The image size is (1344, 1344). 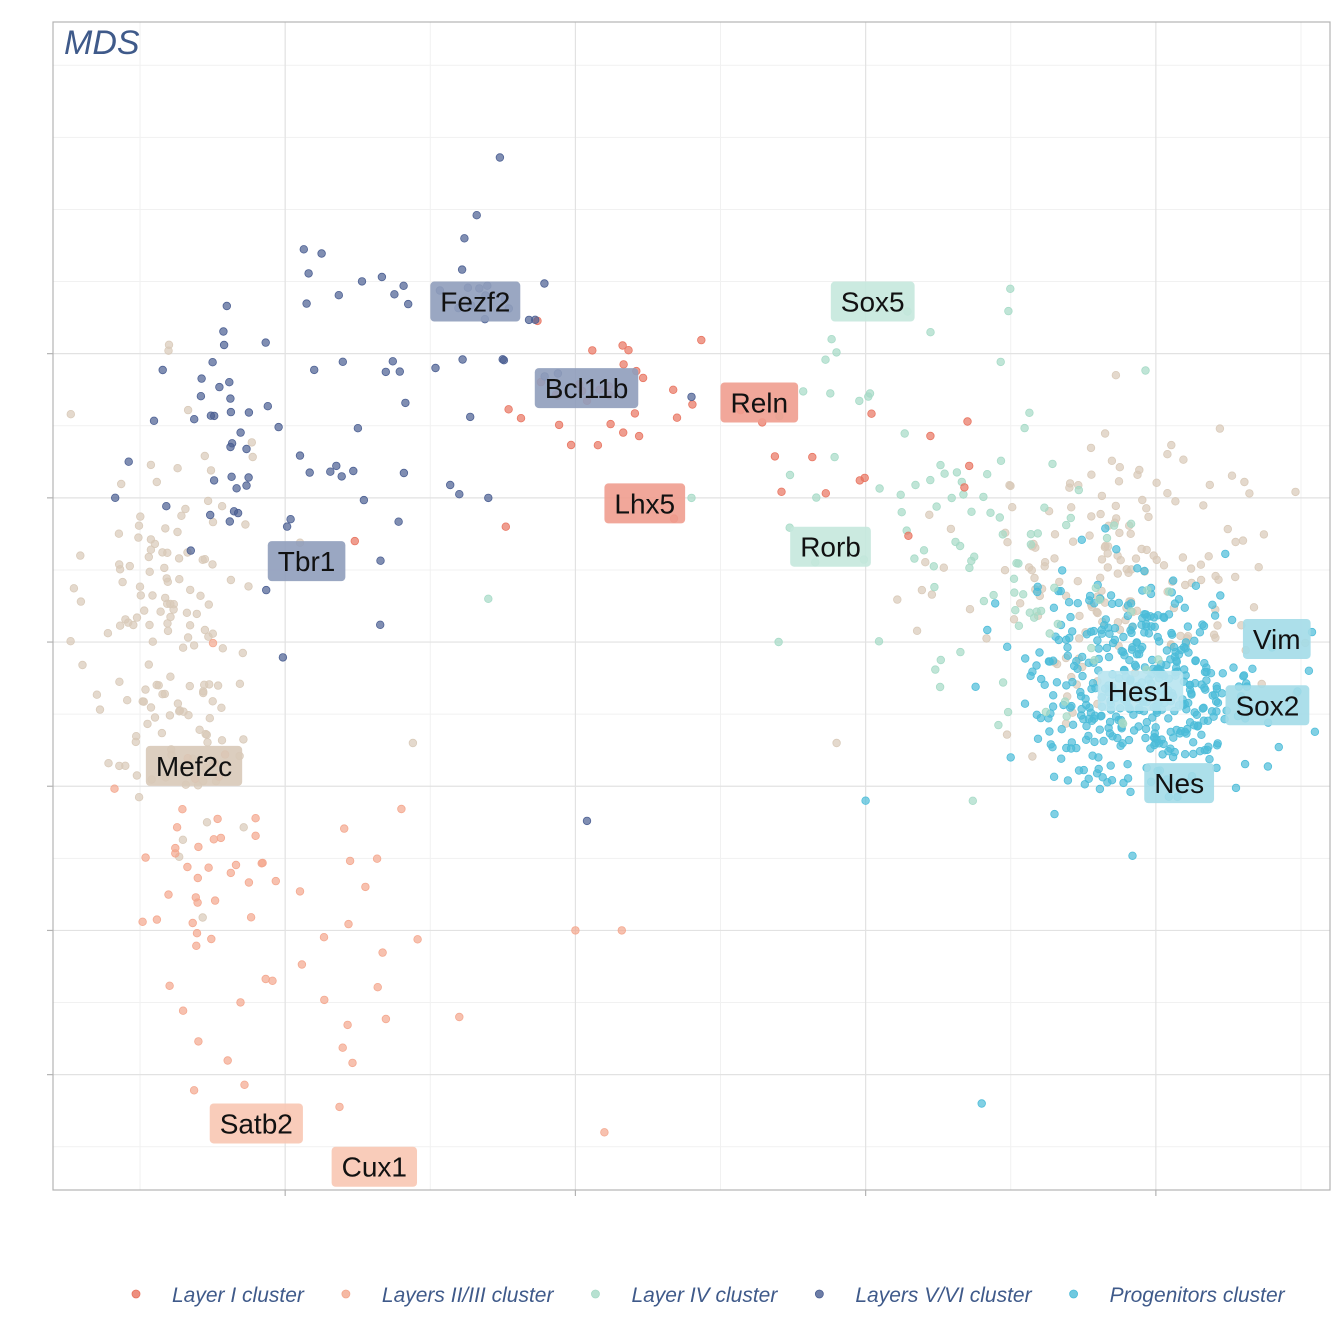 What do you see at coordinates (447, 1295) in the screenshot?
I see `legend-item: Layers II/III cluster` at bounding box center [447, 1295].